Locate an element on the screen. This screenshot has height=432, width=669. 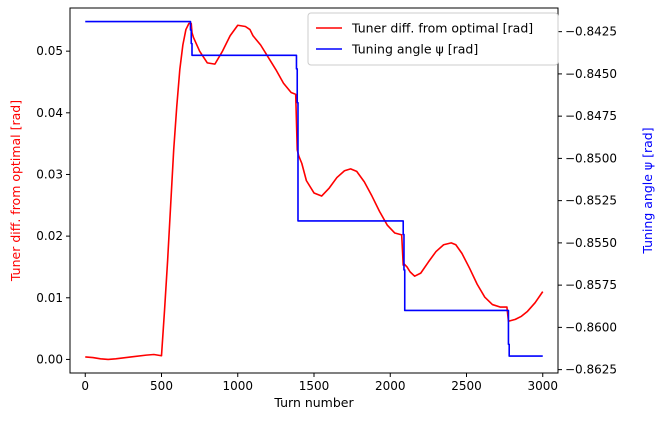
left-y-tick-label: 0.00 is located at coordinates (49, 359).